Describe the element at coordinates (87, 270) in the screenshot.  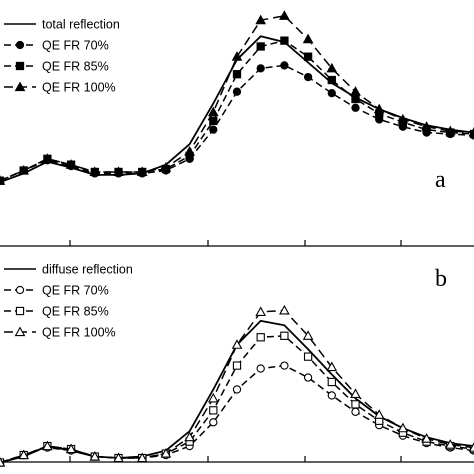
I see `legend-label: diffuse reflection` at that location.